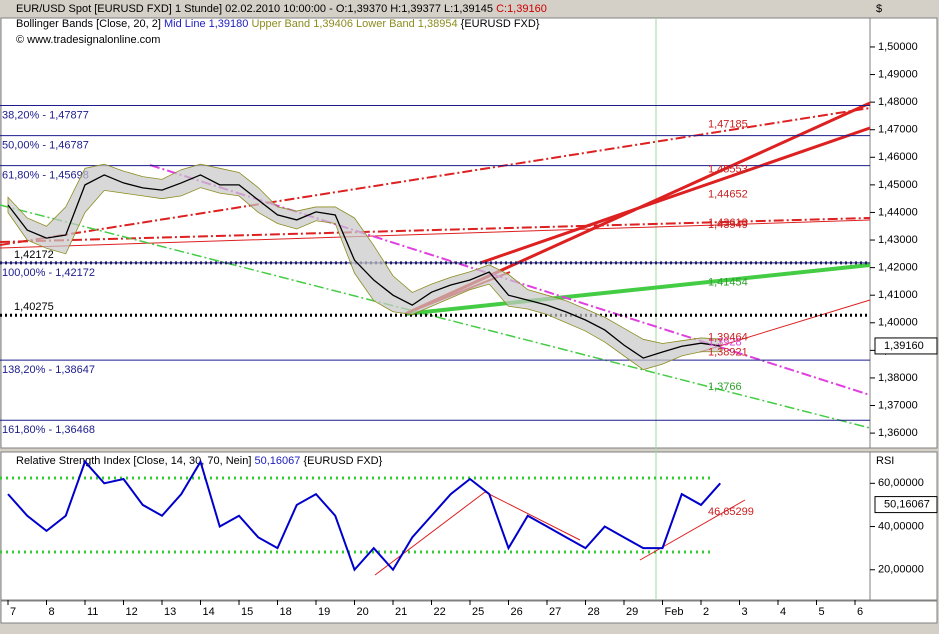 Image resolution: width=939 pixels, height=634 pixels. I want to click on x-tick-label: 6, so click(860, 612).